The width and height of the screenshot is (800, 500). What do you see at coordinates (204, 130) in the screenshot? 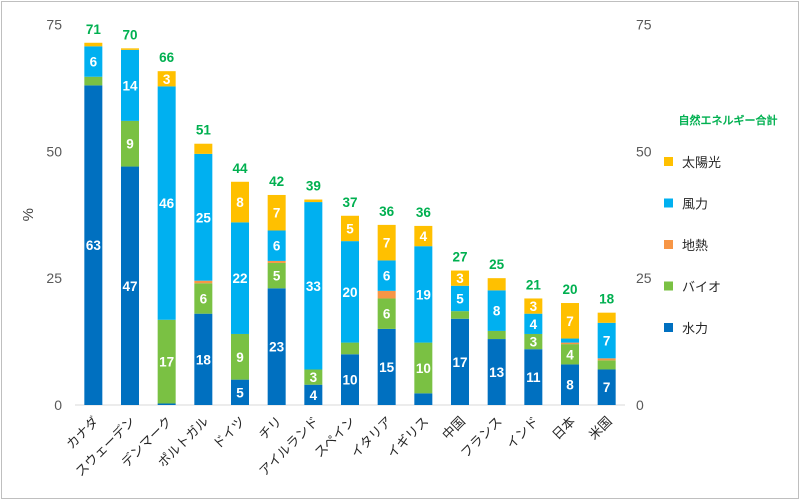
I see `total-label: 51` at bounding box center [204, 130].